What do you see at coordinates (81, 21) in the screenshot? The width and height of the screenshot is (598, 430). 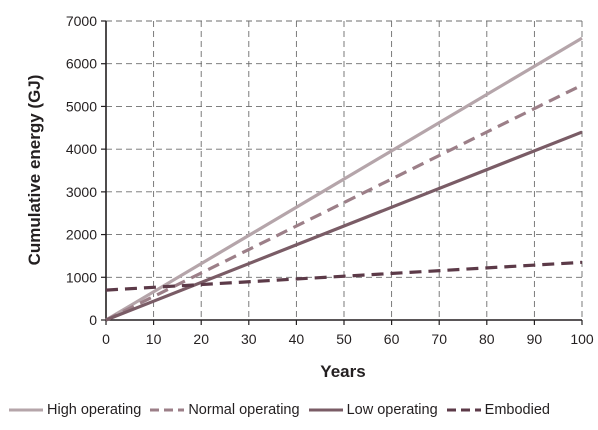 I see `y-tick-label: 7000` at bounding box center [81, 21].